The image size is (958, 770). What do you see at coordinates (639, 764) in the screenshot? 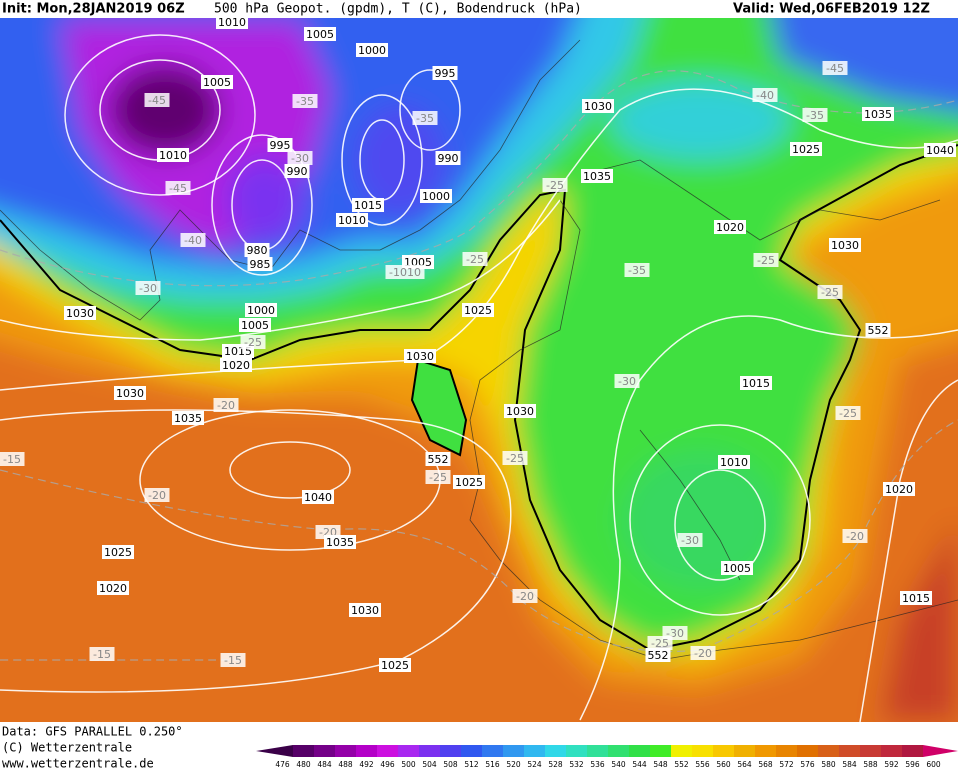
I see `colorbar-label: 544` at bounding box center [639, 764].